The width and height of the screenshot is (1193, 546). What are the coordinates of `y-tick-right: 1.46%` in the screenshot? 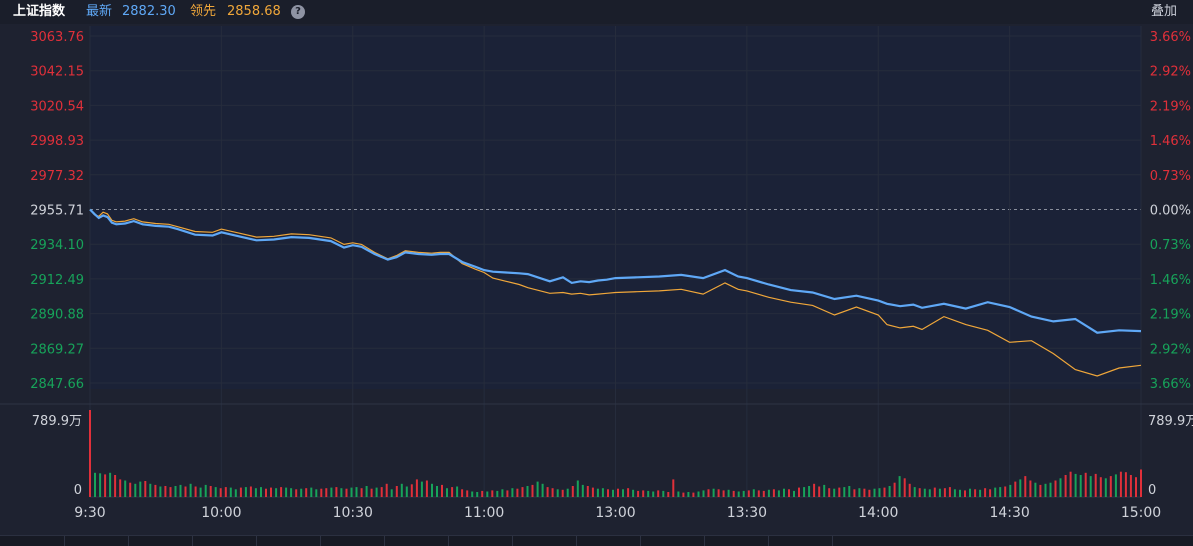 It's located at (1170, 280).